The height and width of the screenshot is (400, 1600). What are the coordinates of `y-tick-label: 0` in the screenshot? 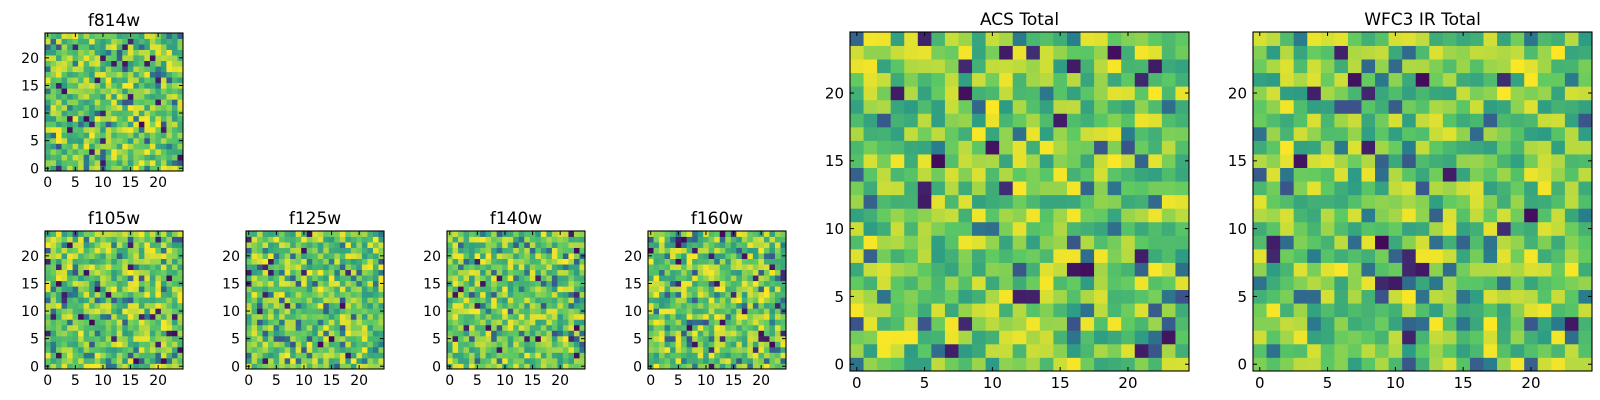 It's located at (637, 367).